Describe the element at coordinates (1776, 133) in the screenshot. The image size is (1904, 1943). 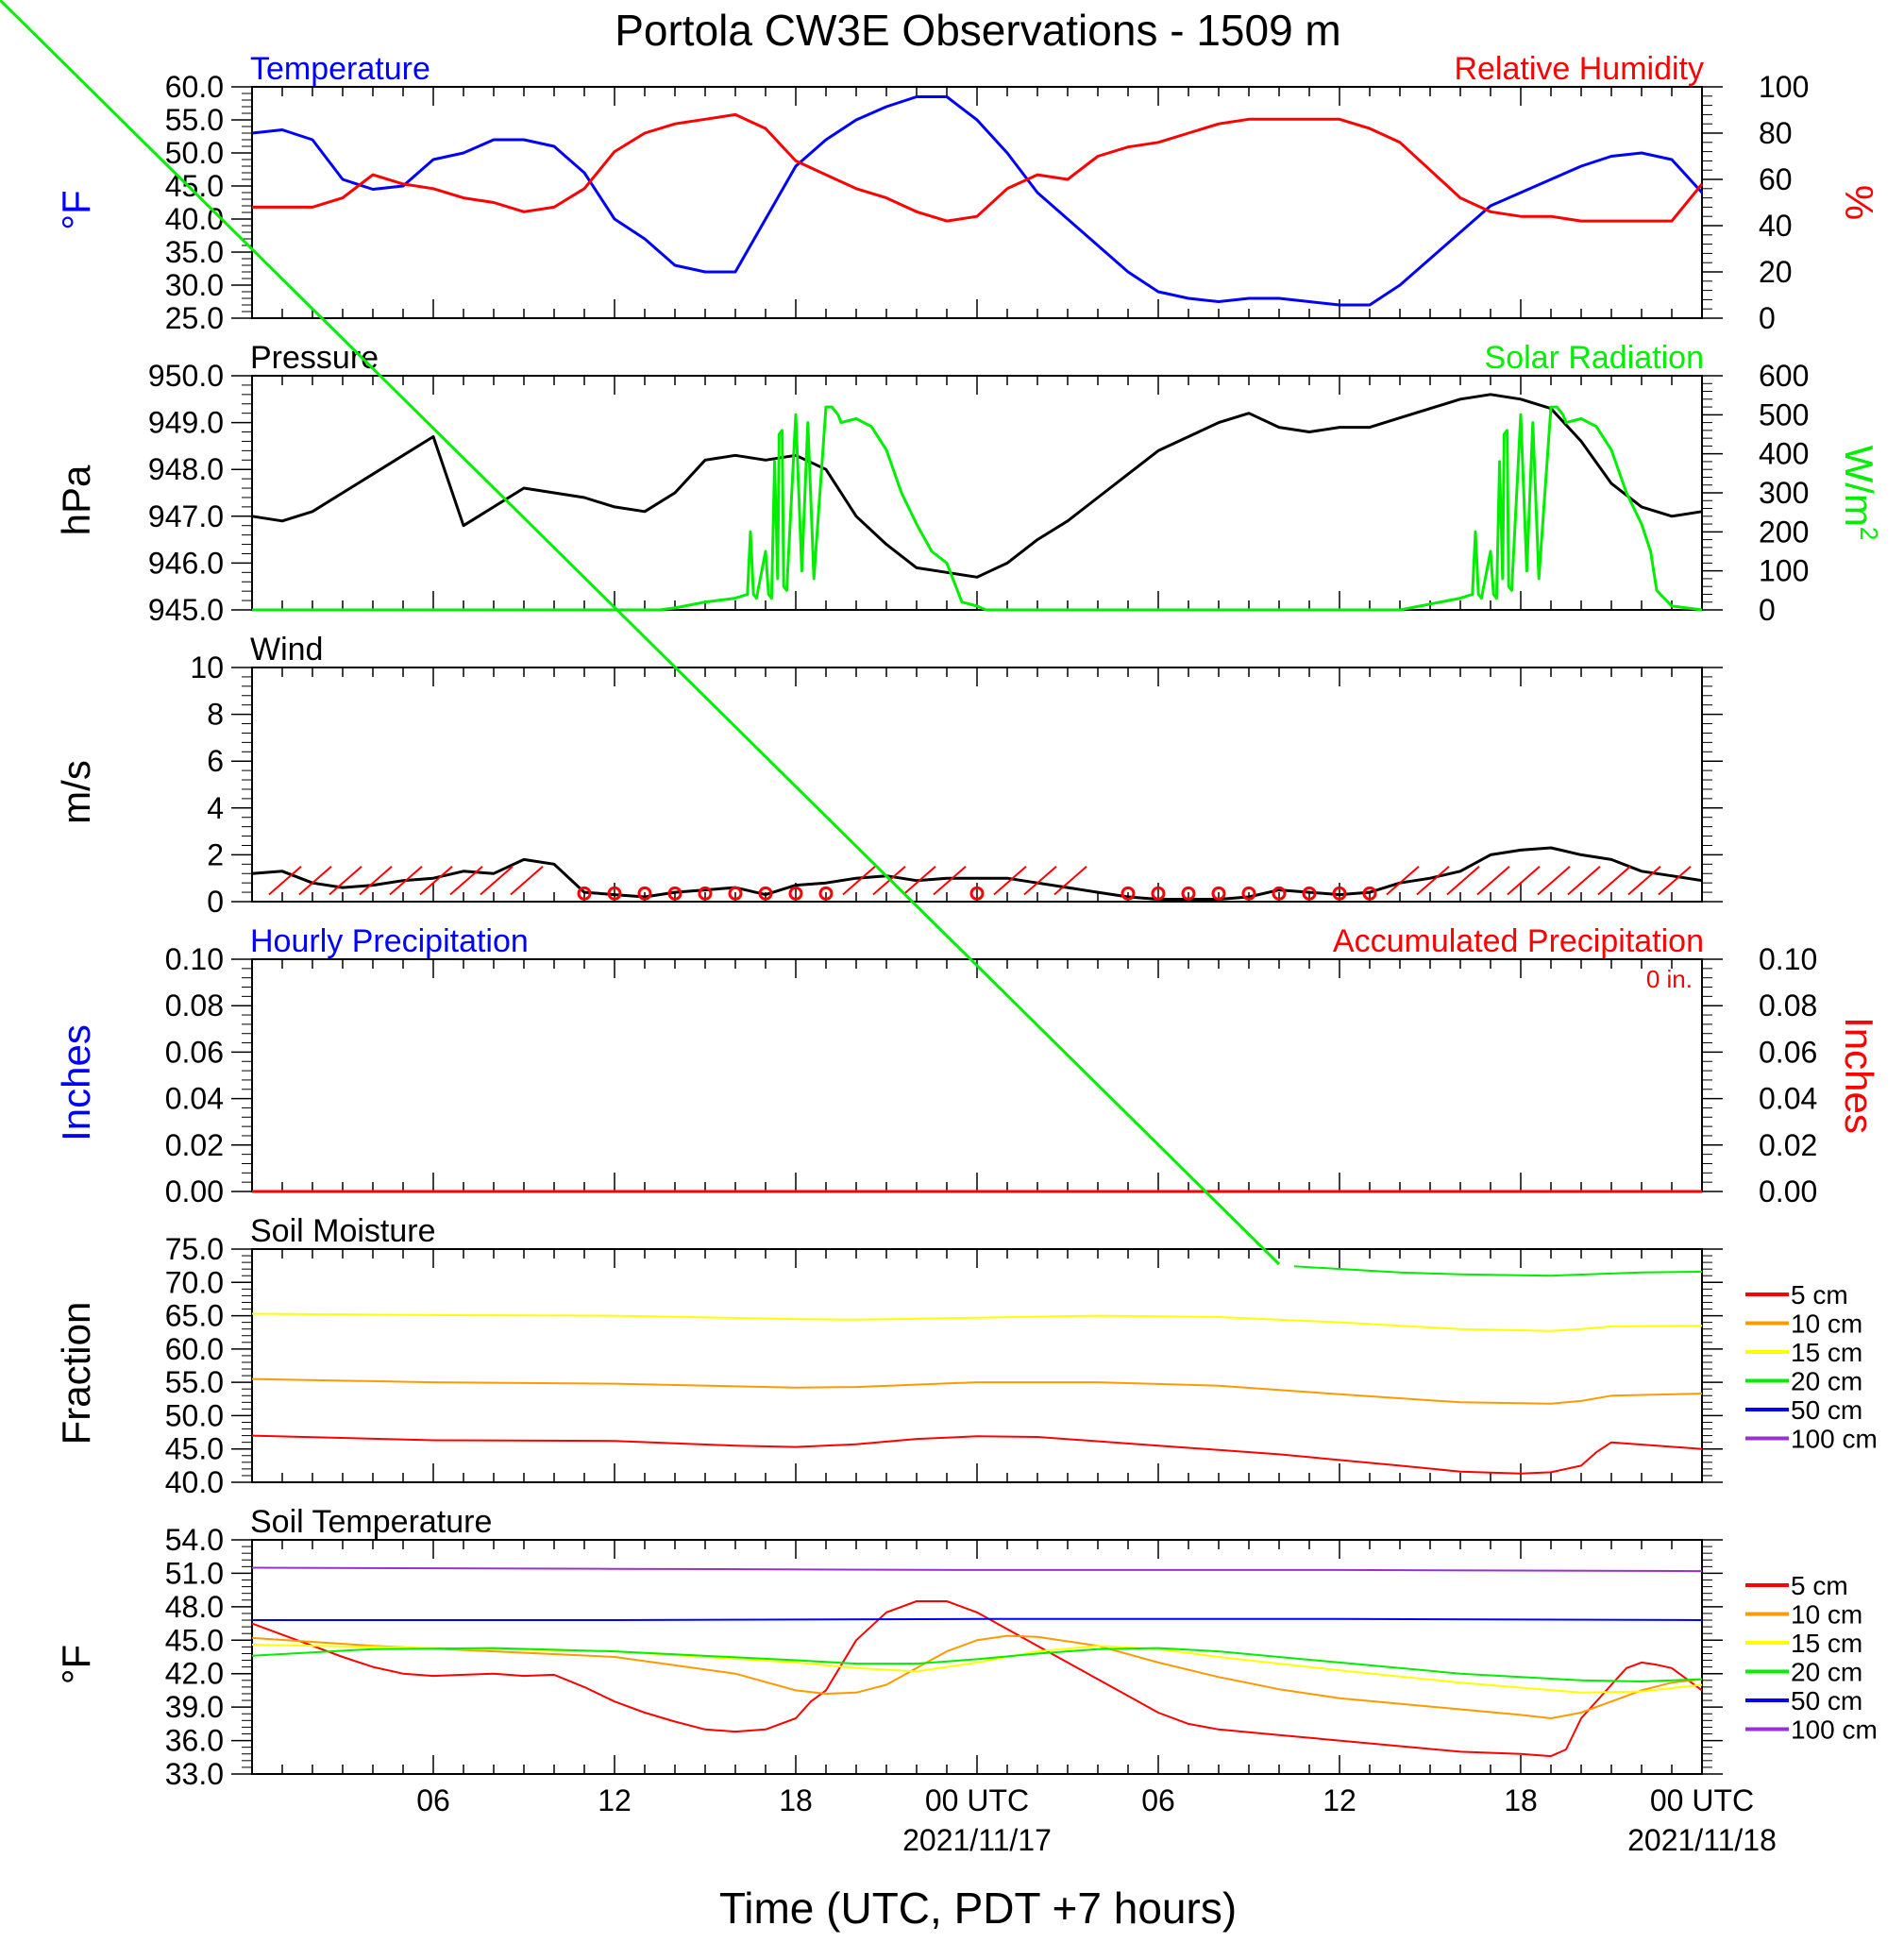
I see `y-tick-label-right: 80` at that location.